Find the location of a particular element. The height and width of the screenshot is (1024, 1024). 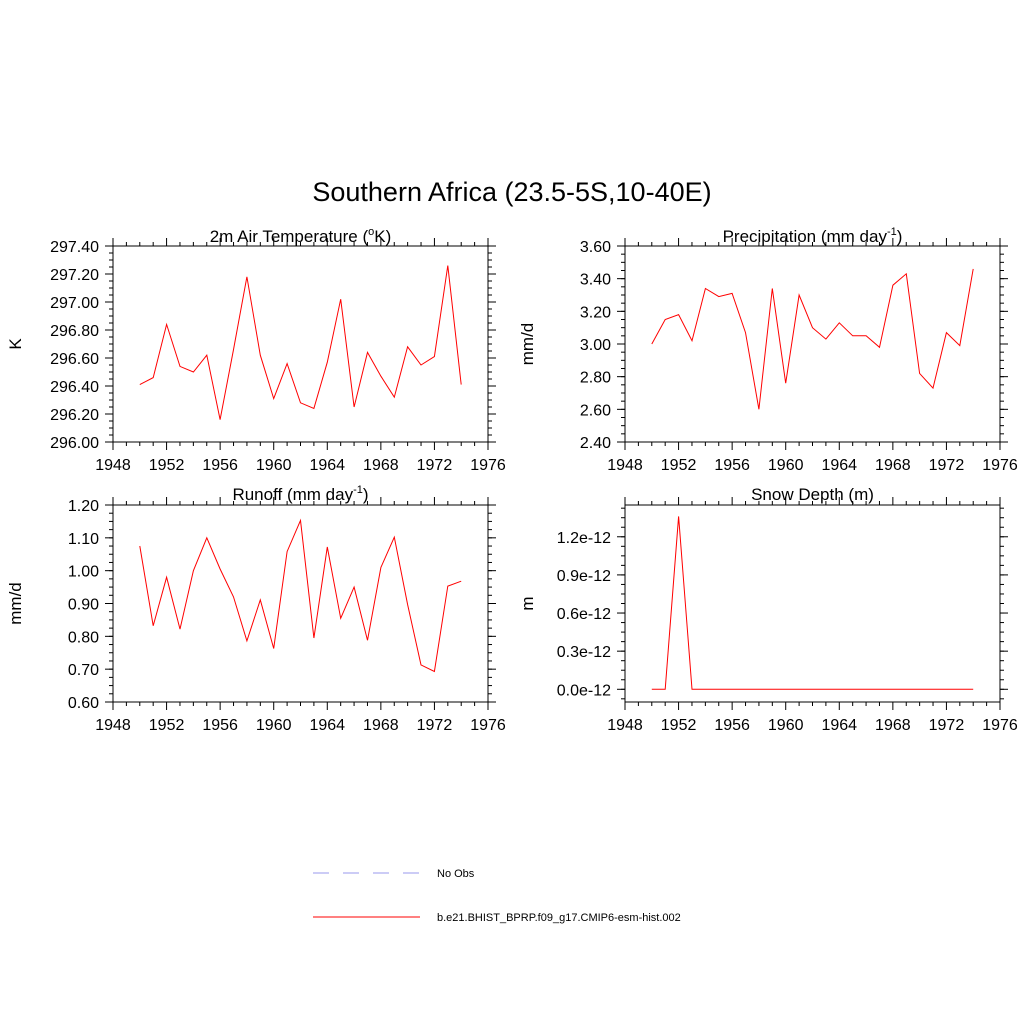

y-tick-label: 1.10 is located at coordinates (83, 539).